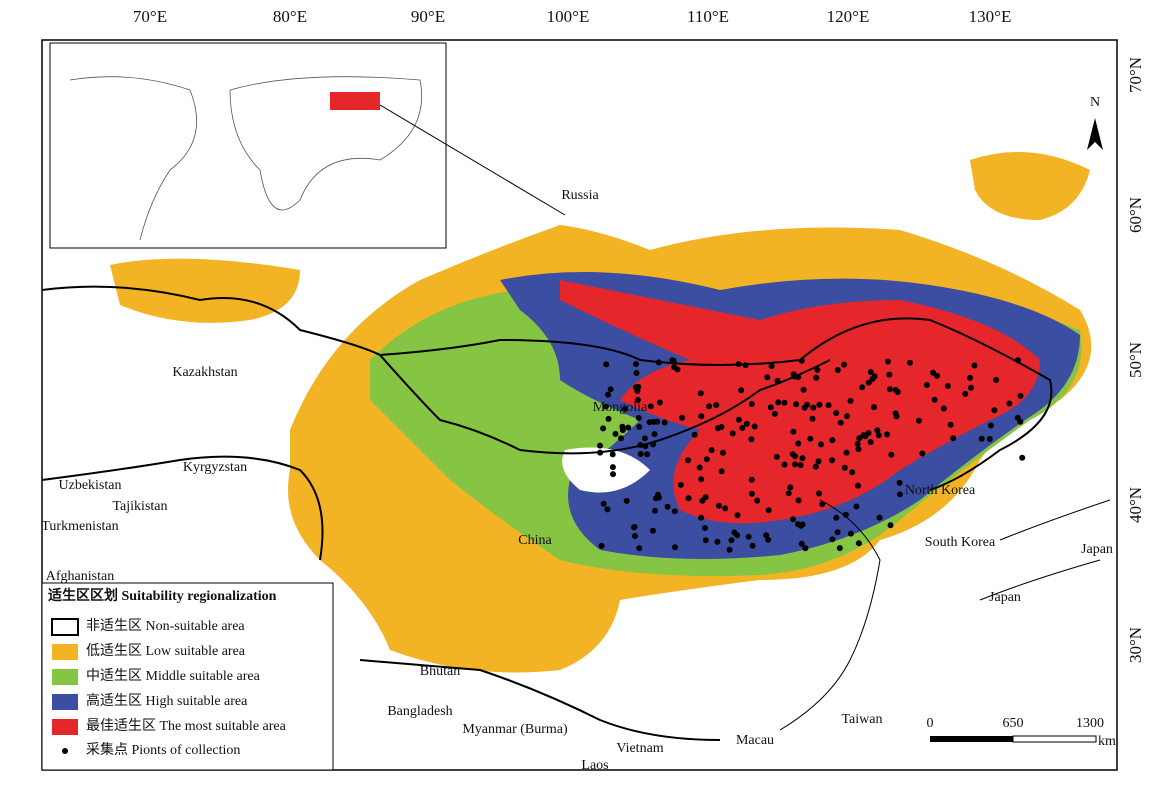  Describe the element at coordinates (472, 160) in the screenshot. I see `inset-arrow` at that location.